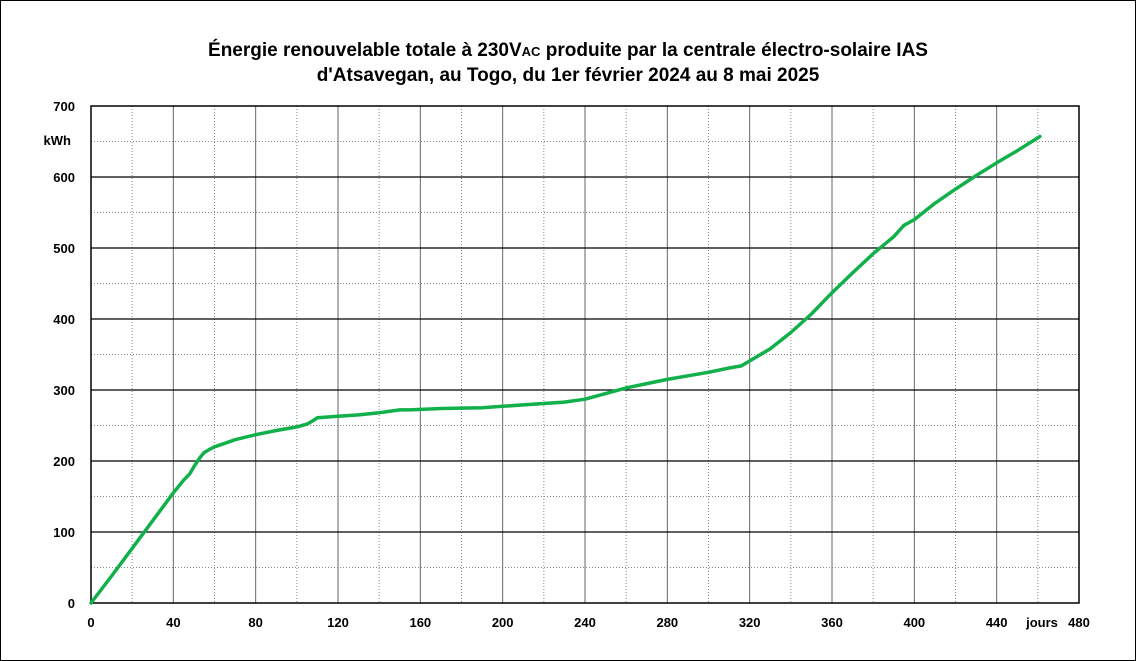  I want to click on x-tick-label: 240, so click(585, 622).